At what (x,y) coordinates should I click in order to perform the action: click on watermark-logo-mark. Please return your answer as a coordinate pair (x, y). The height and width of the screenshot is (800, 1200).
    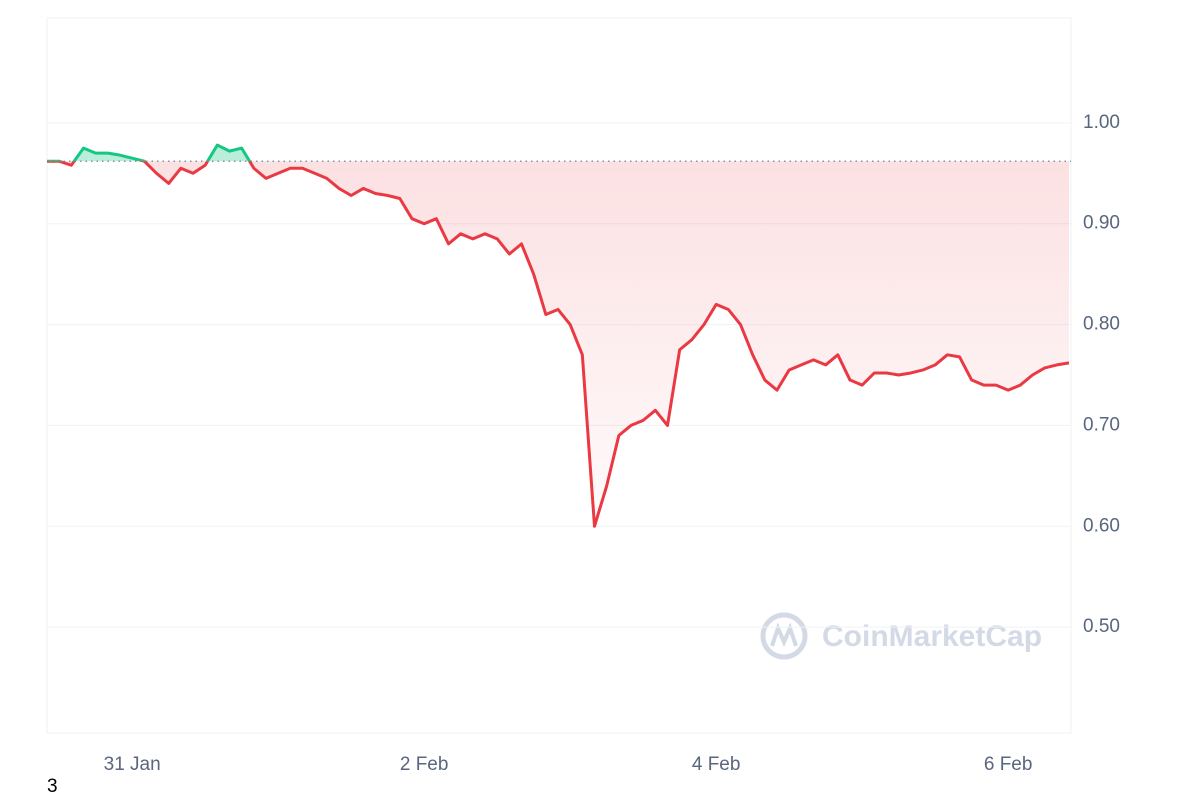
    Looking at the image, I should click on (784, 635).